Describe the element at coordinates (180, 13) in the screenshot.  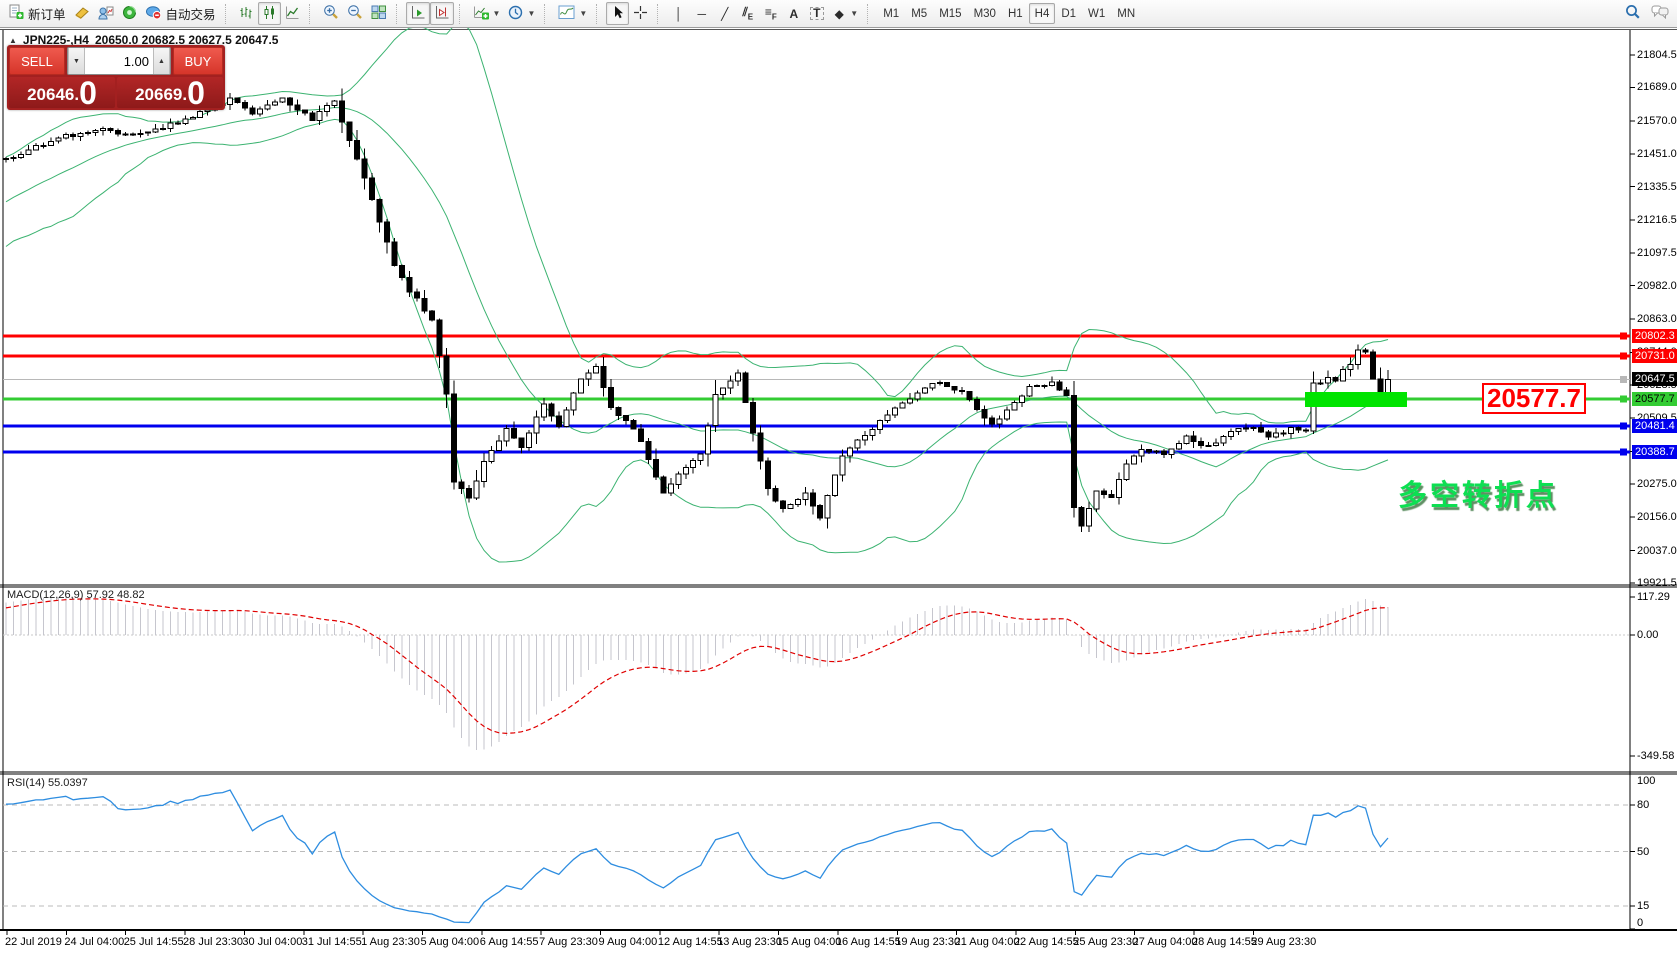
I see `autotrading-button: 自动交易` at that location.